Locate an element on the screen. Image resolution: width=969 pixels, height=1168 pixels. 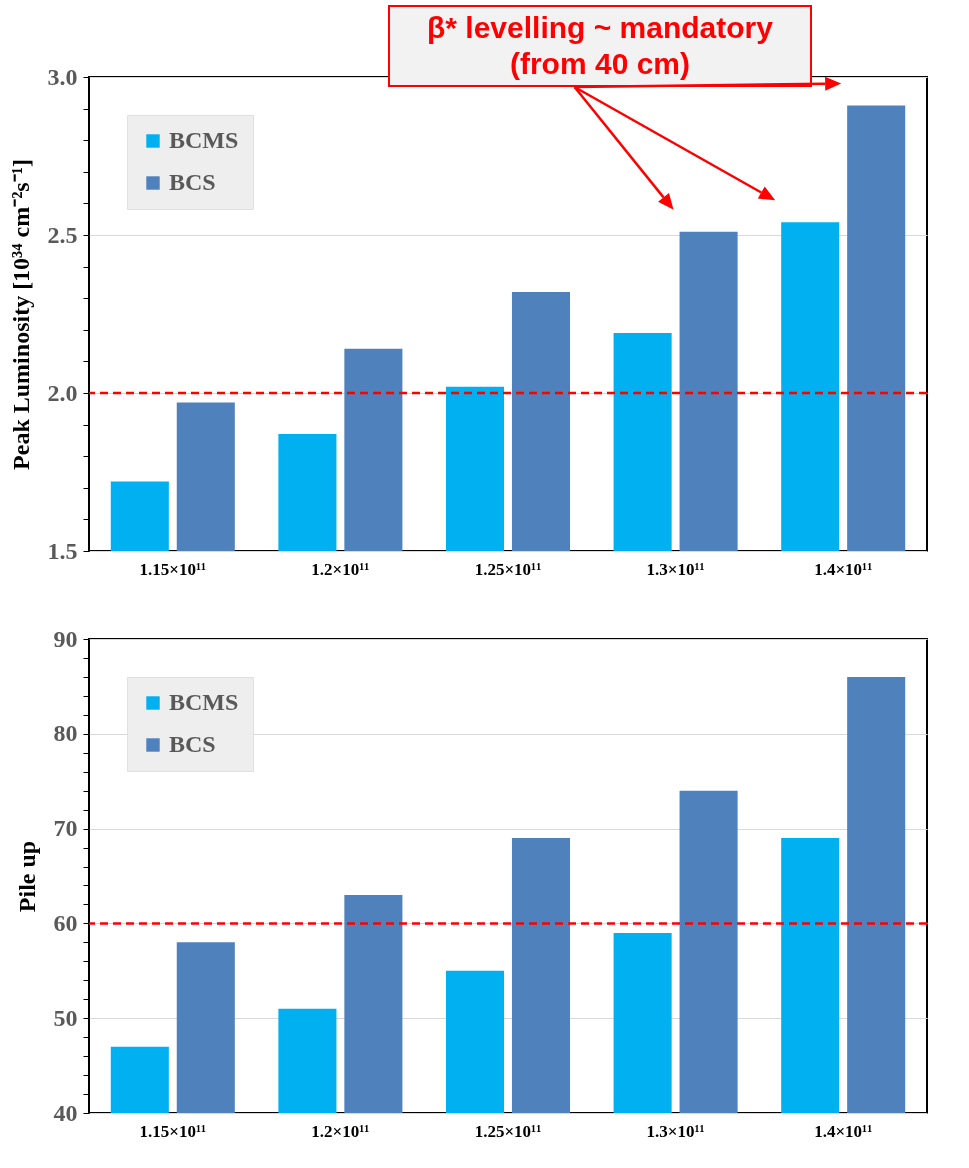
y-tick-label: 60 is located at coordinates (65, 922).